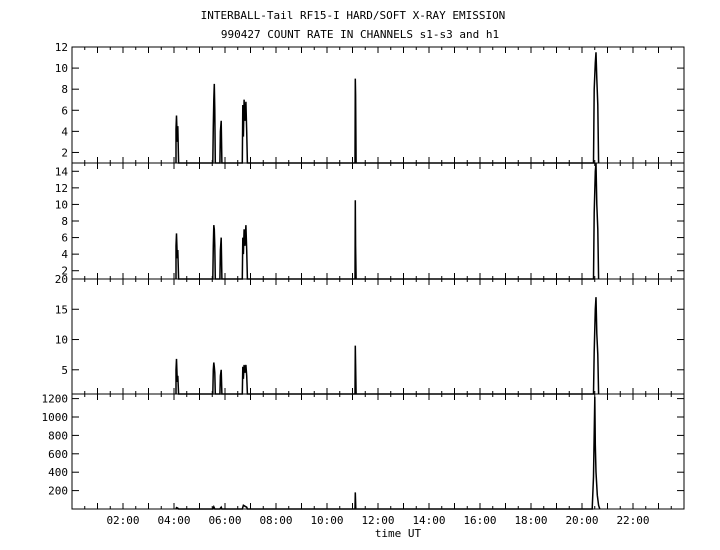  Describe the element at coordinates (479, 520) in the screenshot. I see `x-tick-label: 16:00` at that location.